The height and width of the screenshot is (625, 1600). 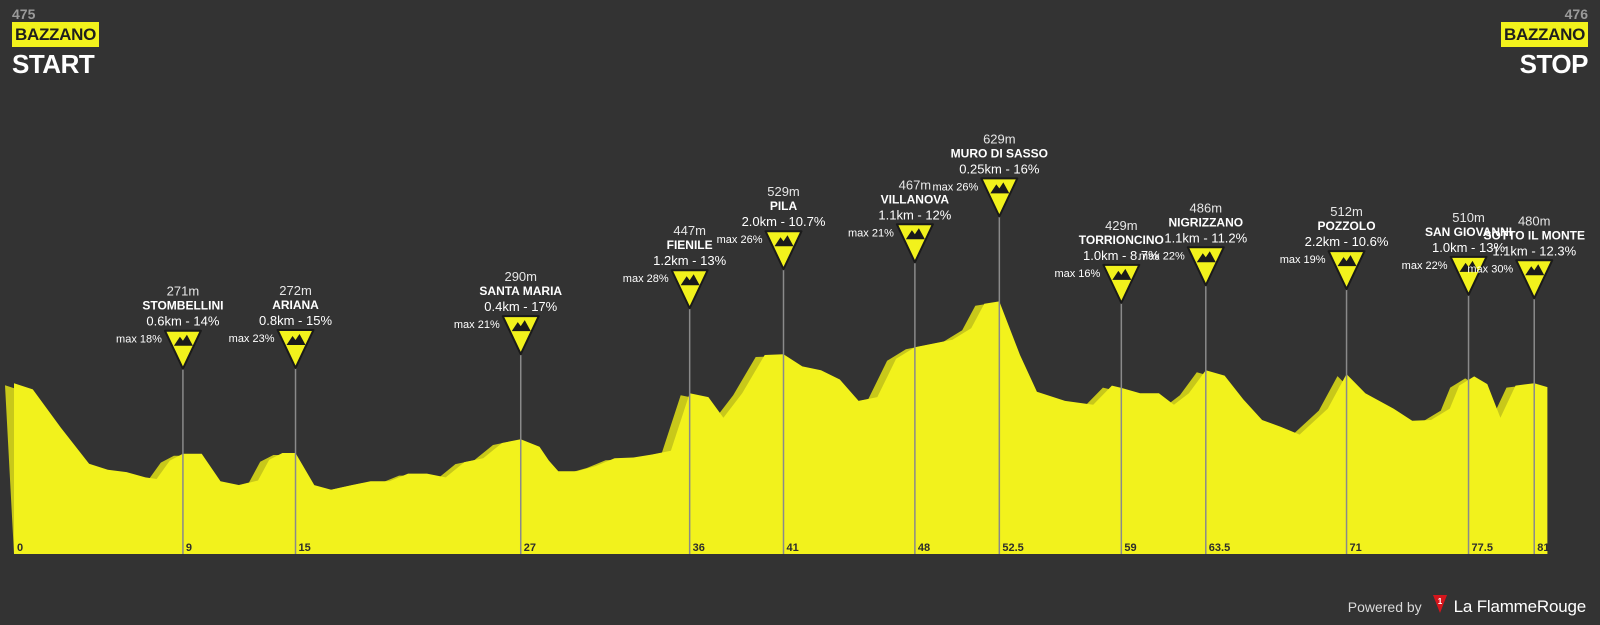 I want to click on climb-name: STOMBELLINI, so click(x=182, y=306).